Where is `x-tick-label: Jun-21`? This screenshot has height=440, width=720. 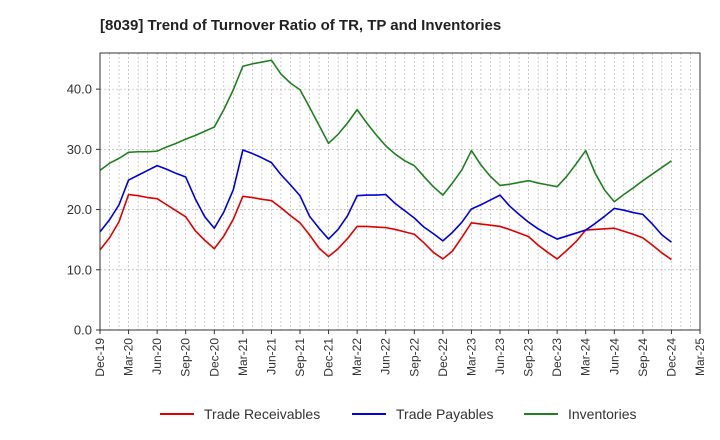
x-tick-label: Jun-21 is located at coordinates (271, 356).